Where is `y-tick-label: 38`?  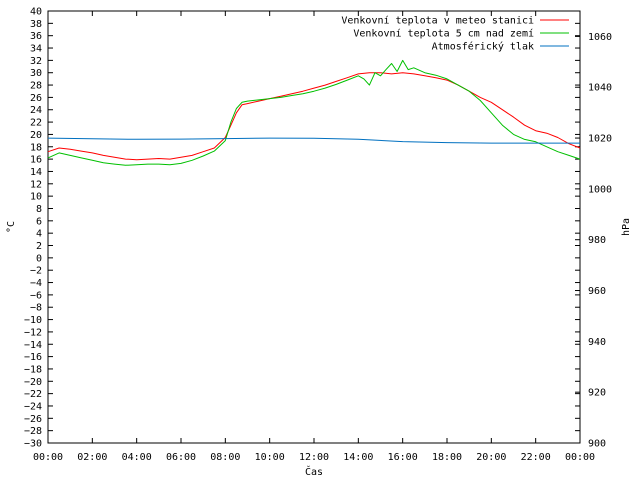
y-tick-label: 38 is located at coordinates (36, 24).